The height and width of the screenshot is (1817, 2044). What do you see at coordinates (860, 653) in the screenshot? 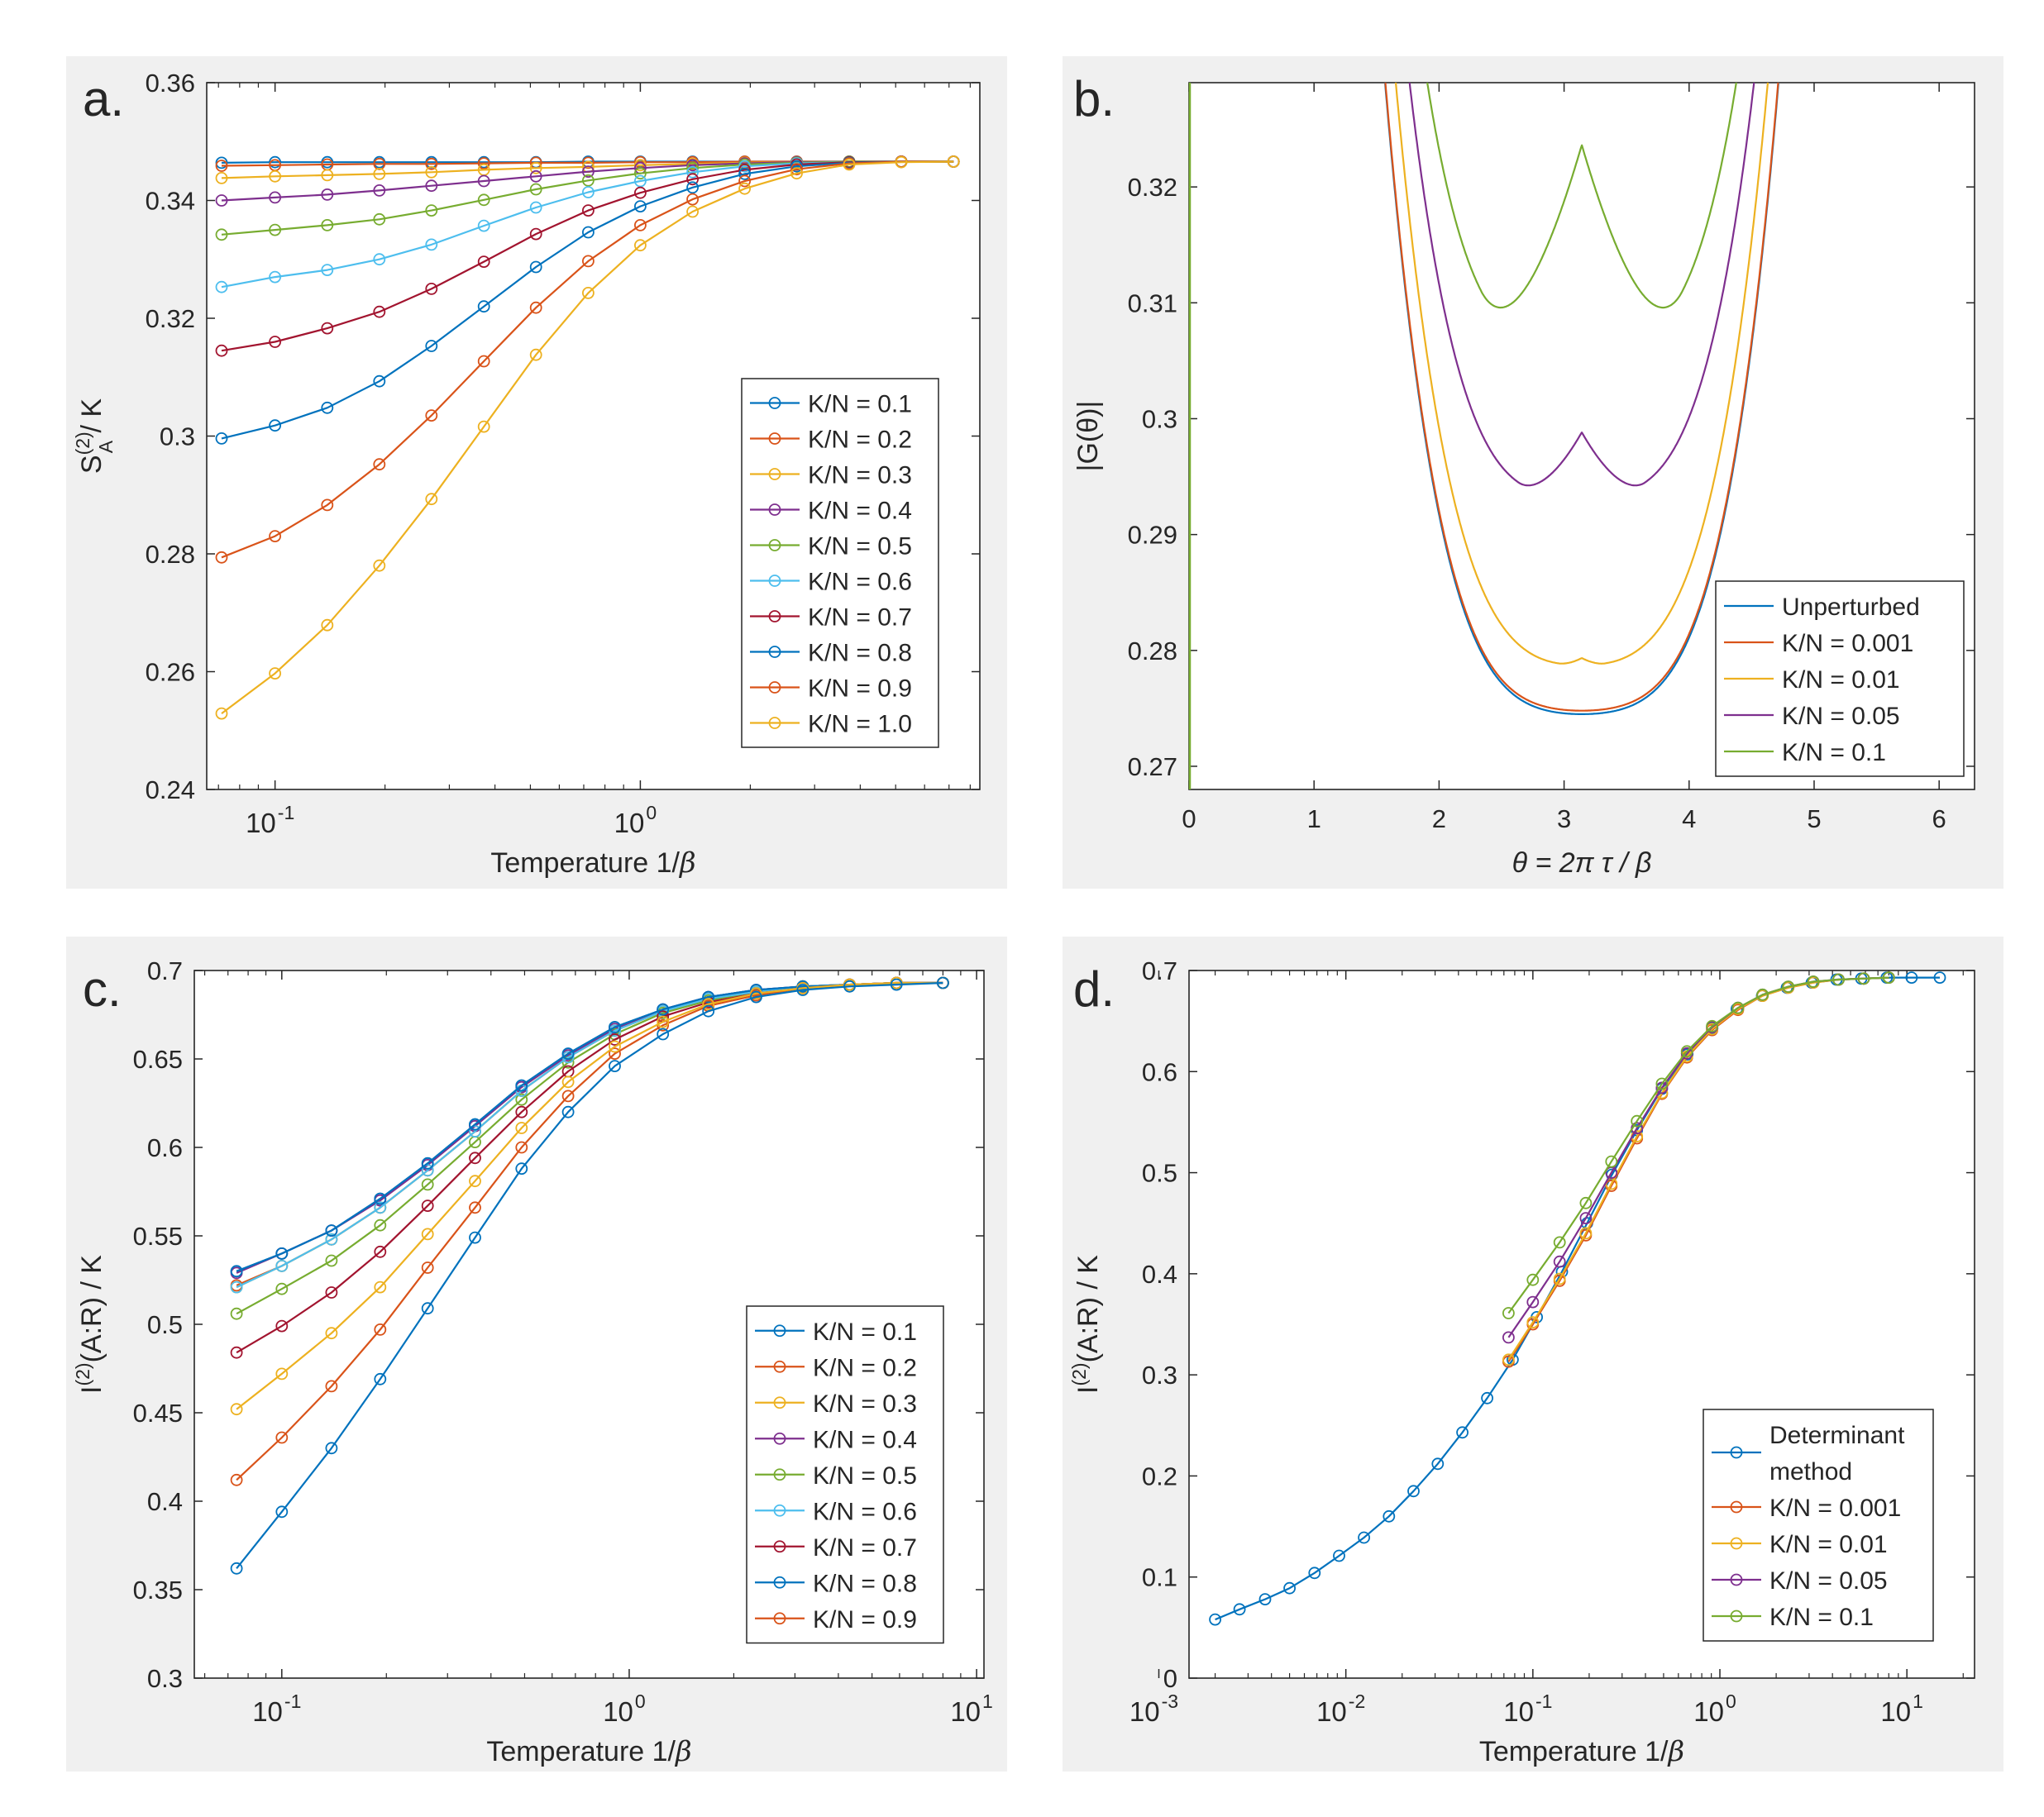
I see `legend-label: K/N = 0.8` at bounding box center [860, 653].